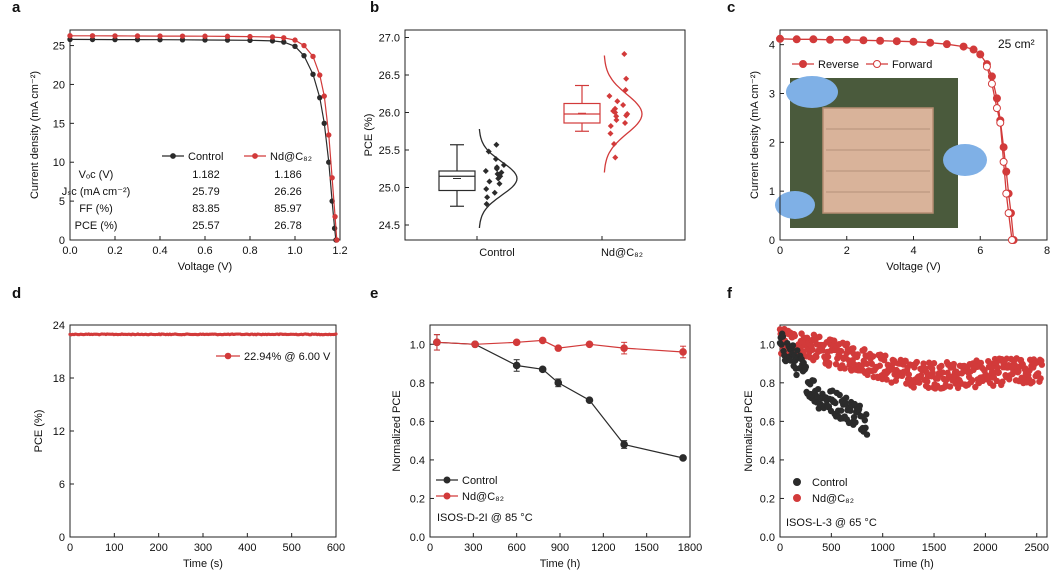 This screenshot has width=1059, height=575. Describe the element at coordinates (730, 293) in the screenshot. I see `panel-letter: f` at that location.